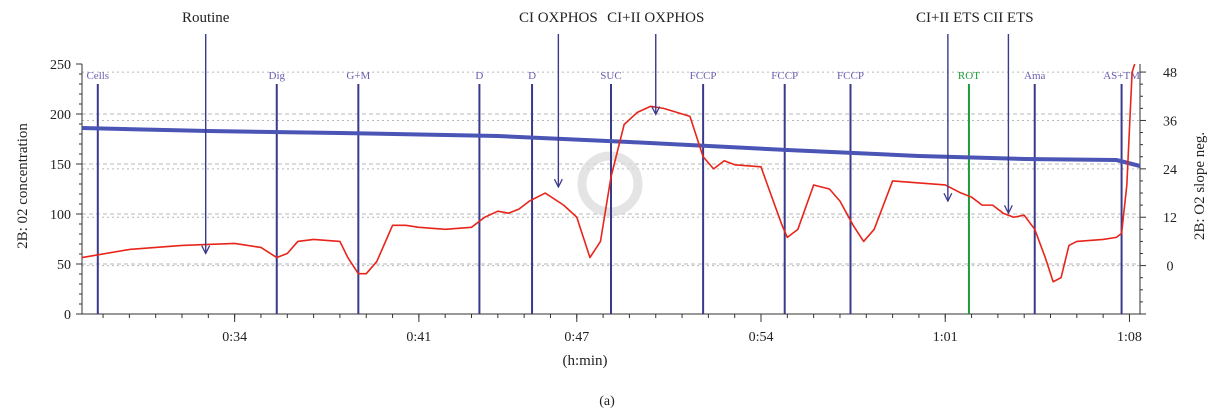  I want to click on event-label: ROT, so click(969, 76).